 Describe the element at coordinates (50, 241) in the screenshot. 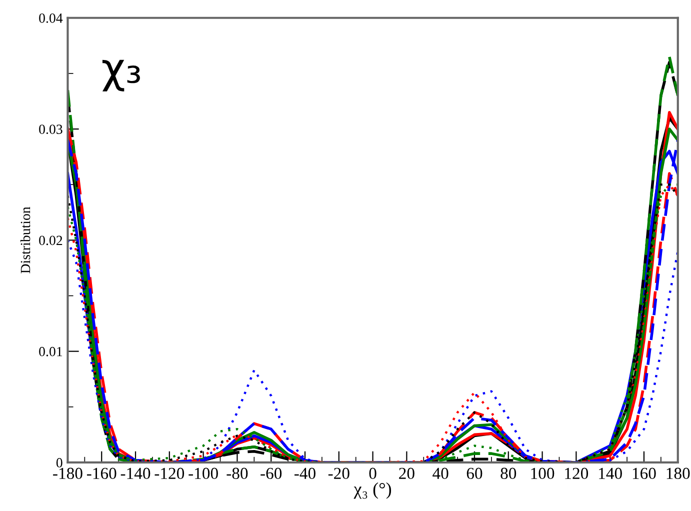

I see `y-tick-label: 0.02` at that location.